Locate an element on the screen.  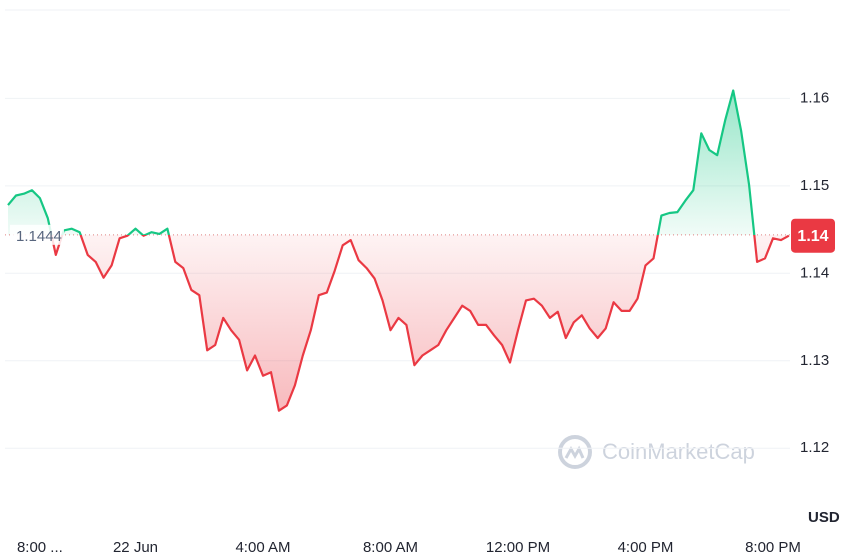
base-label-bg is located at coordinates (37, 234).